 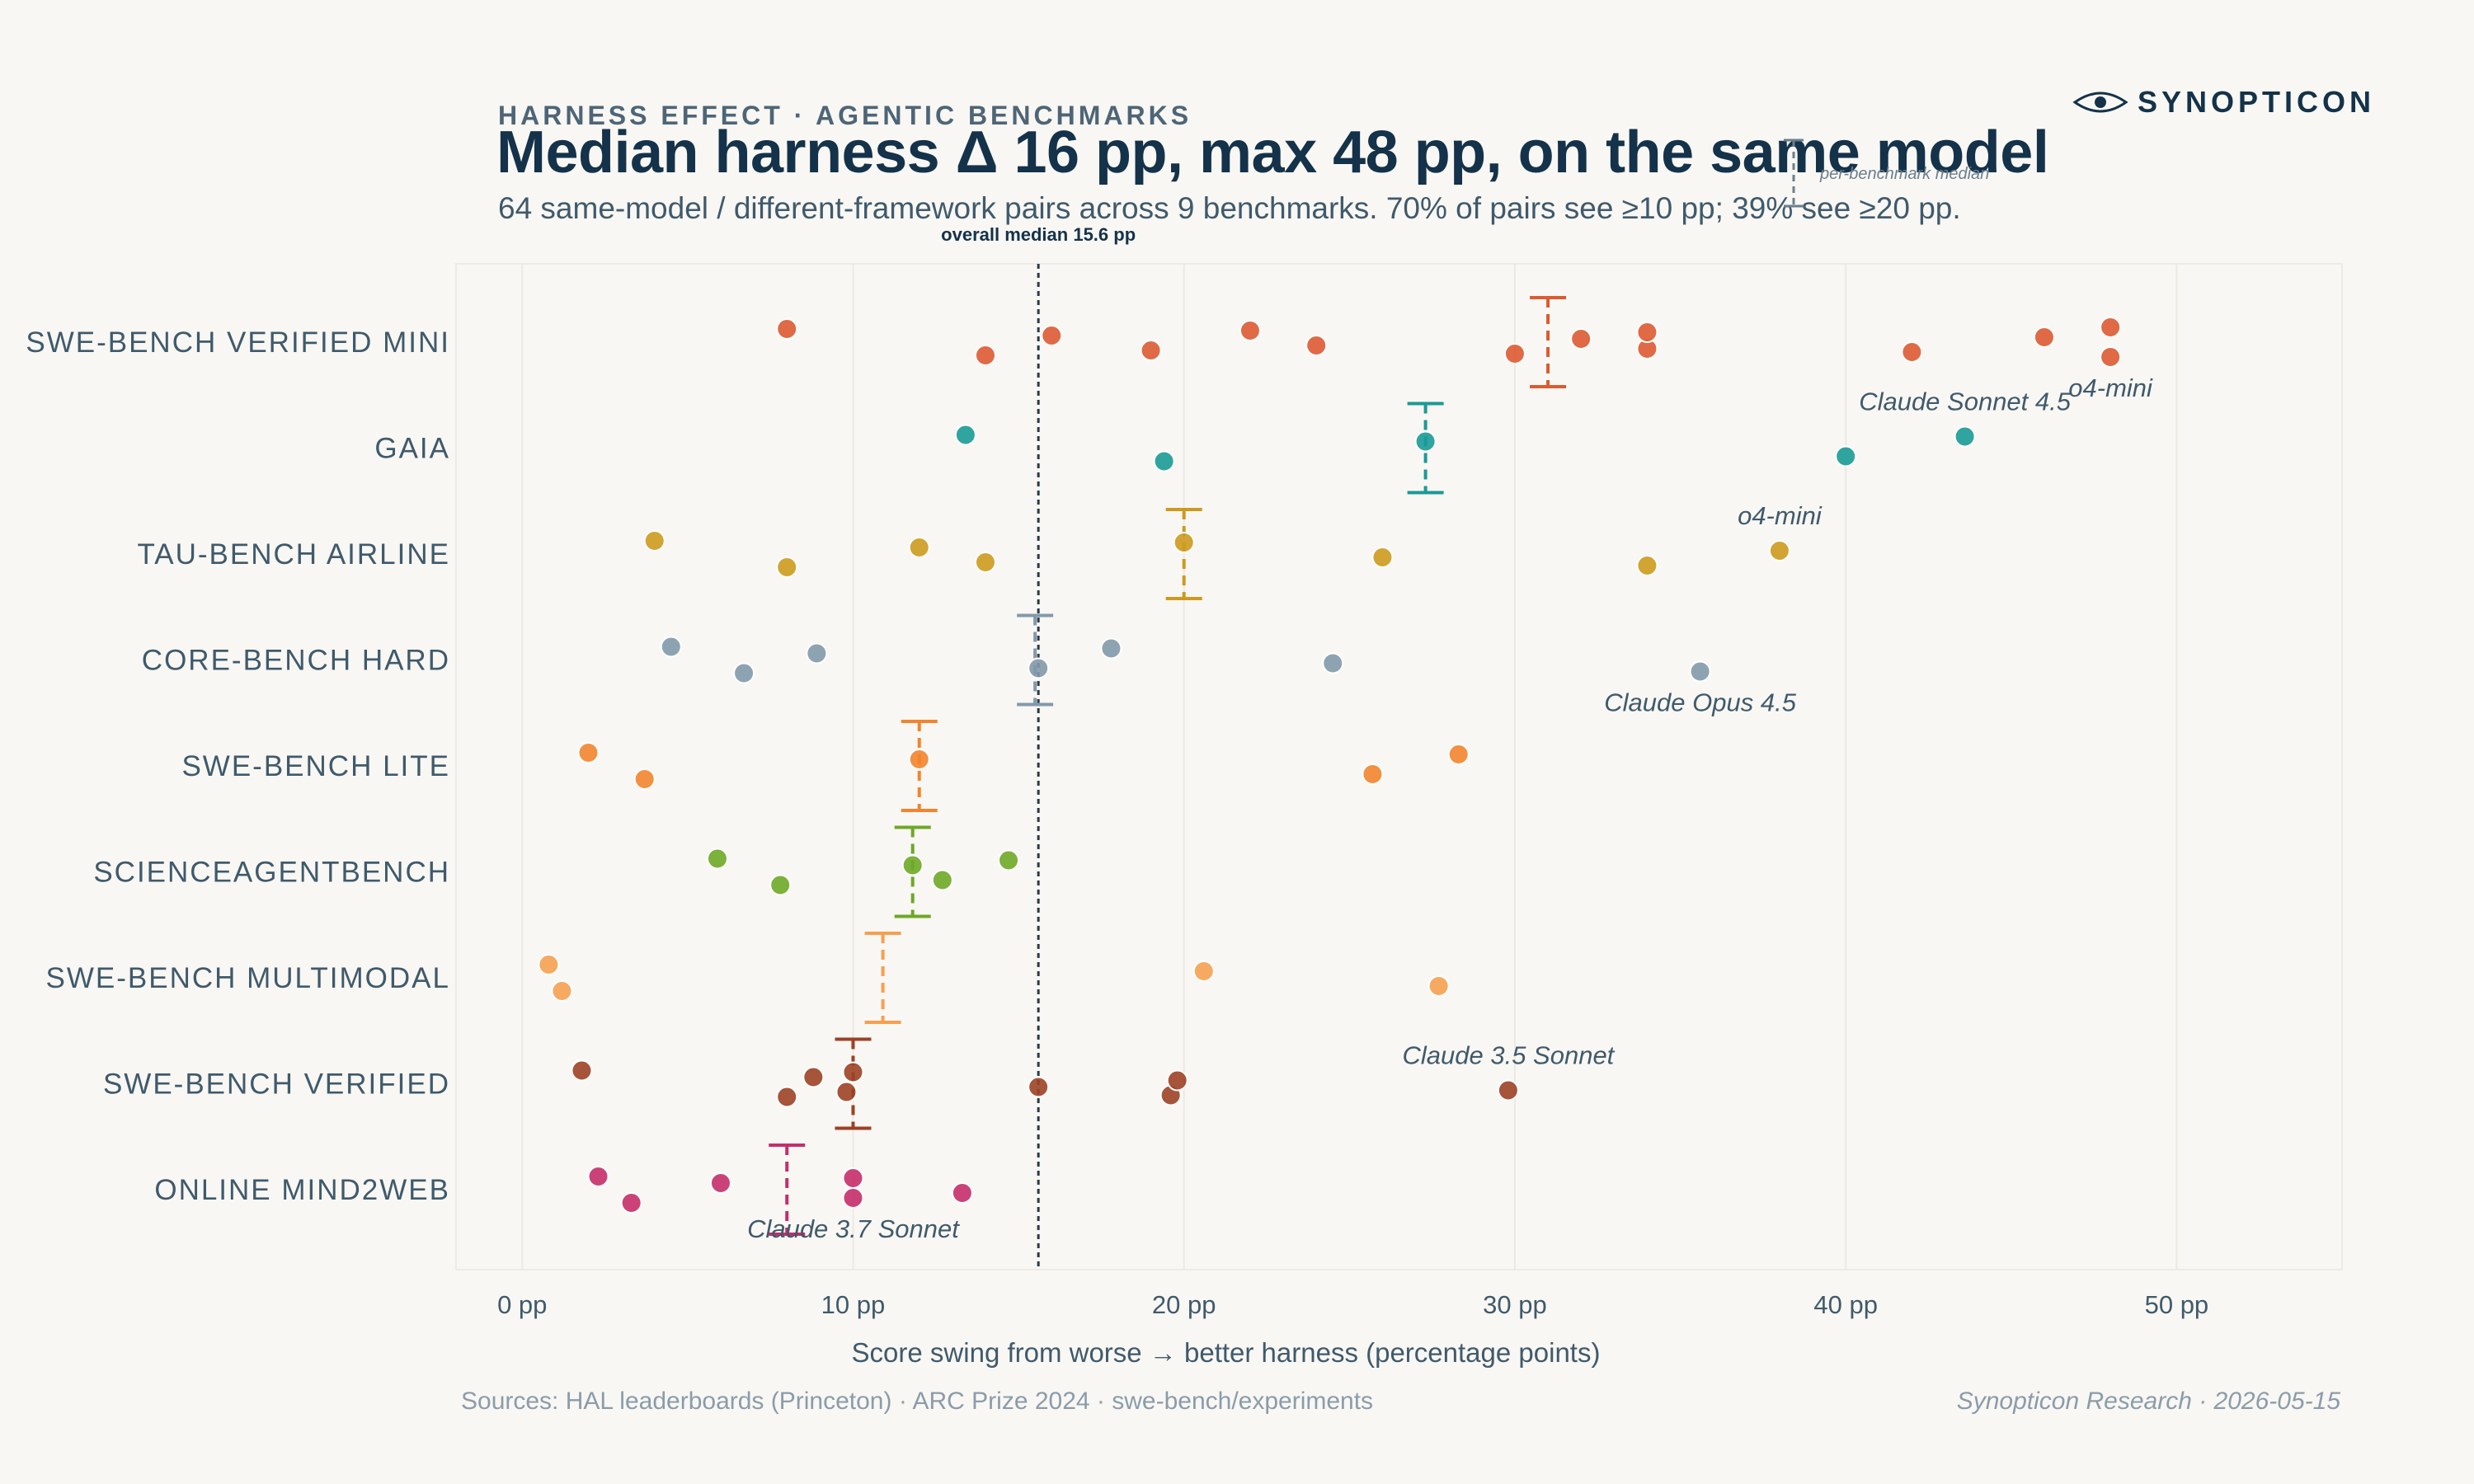 What do you see at coordinates (853, 1304) in the screenshot?
I see `x-tick-label: 10 pp` at bounding box center [853, 1304].